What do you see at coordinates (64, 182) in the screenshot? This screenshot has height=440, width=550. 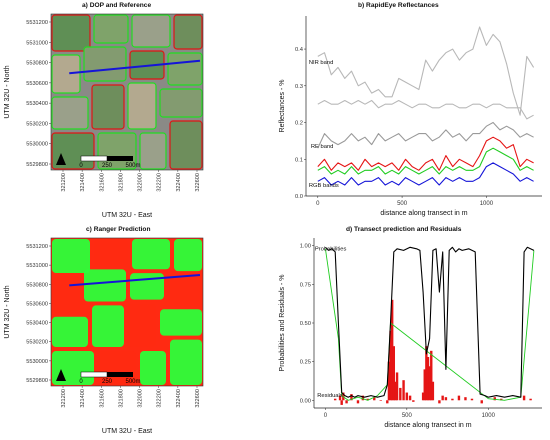 I see `x-tick-label: 321200` at bounding box center [64, 182].